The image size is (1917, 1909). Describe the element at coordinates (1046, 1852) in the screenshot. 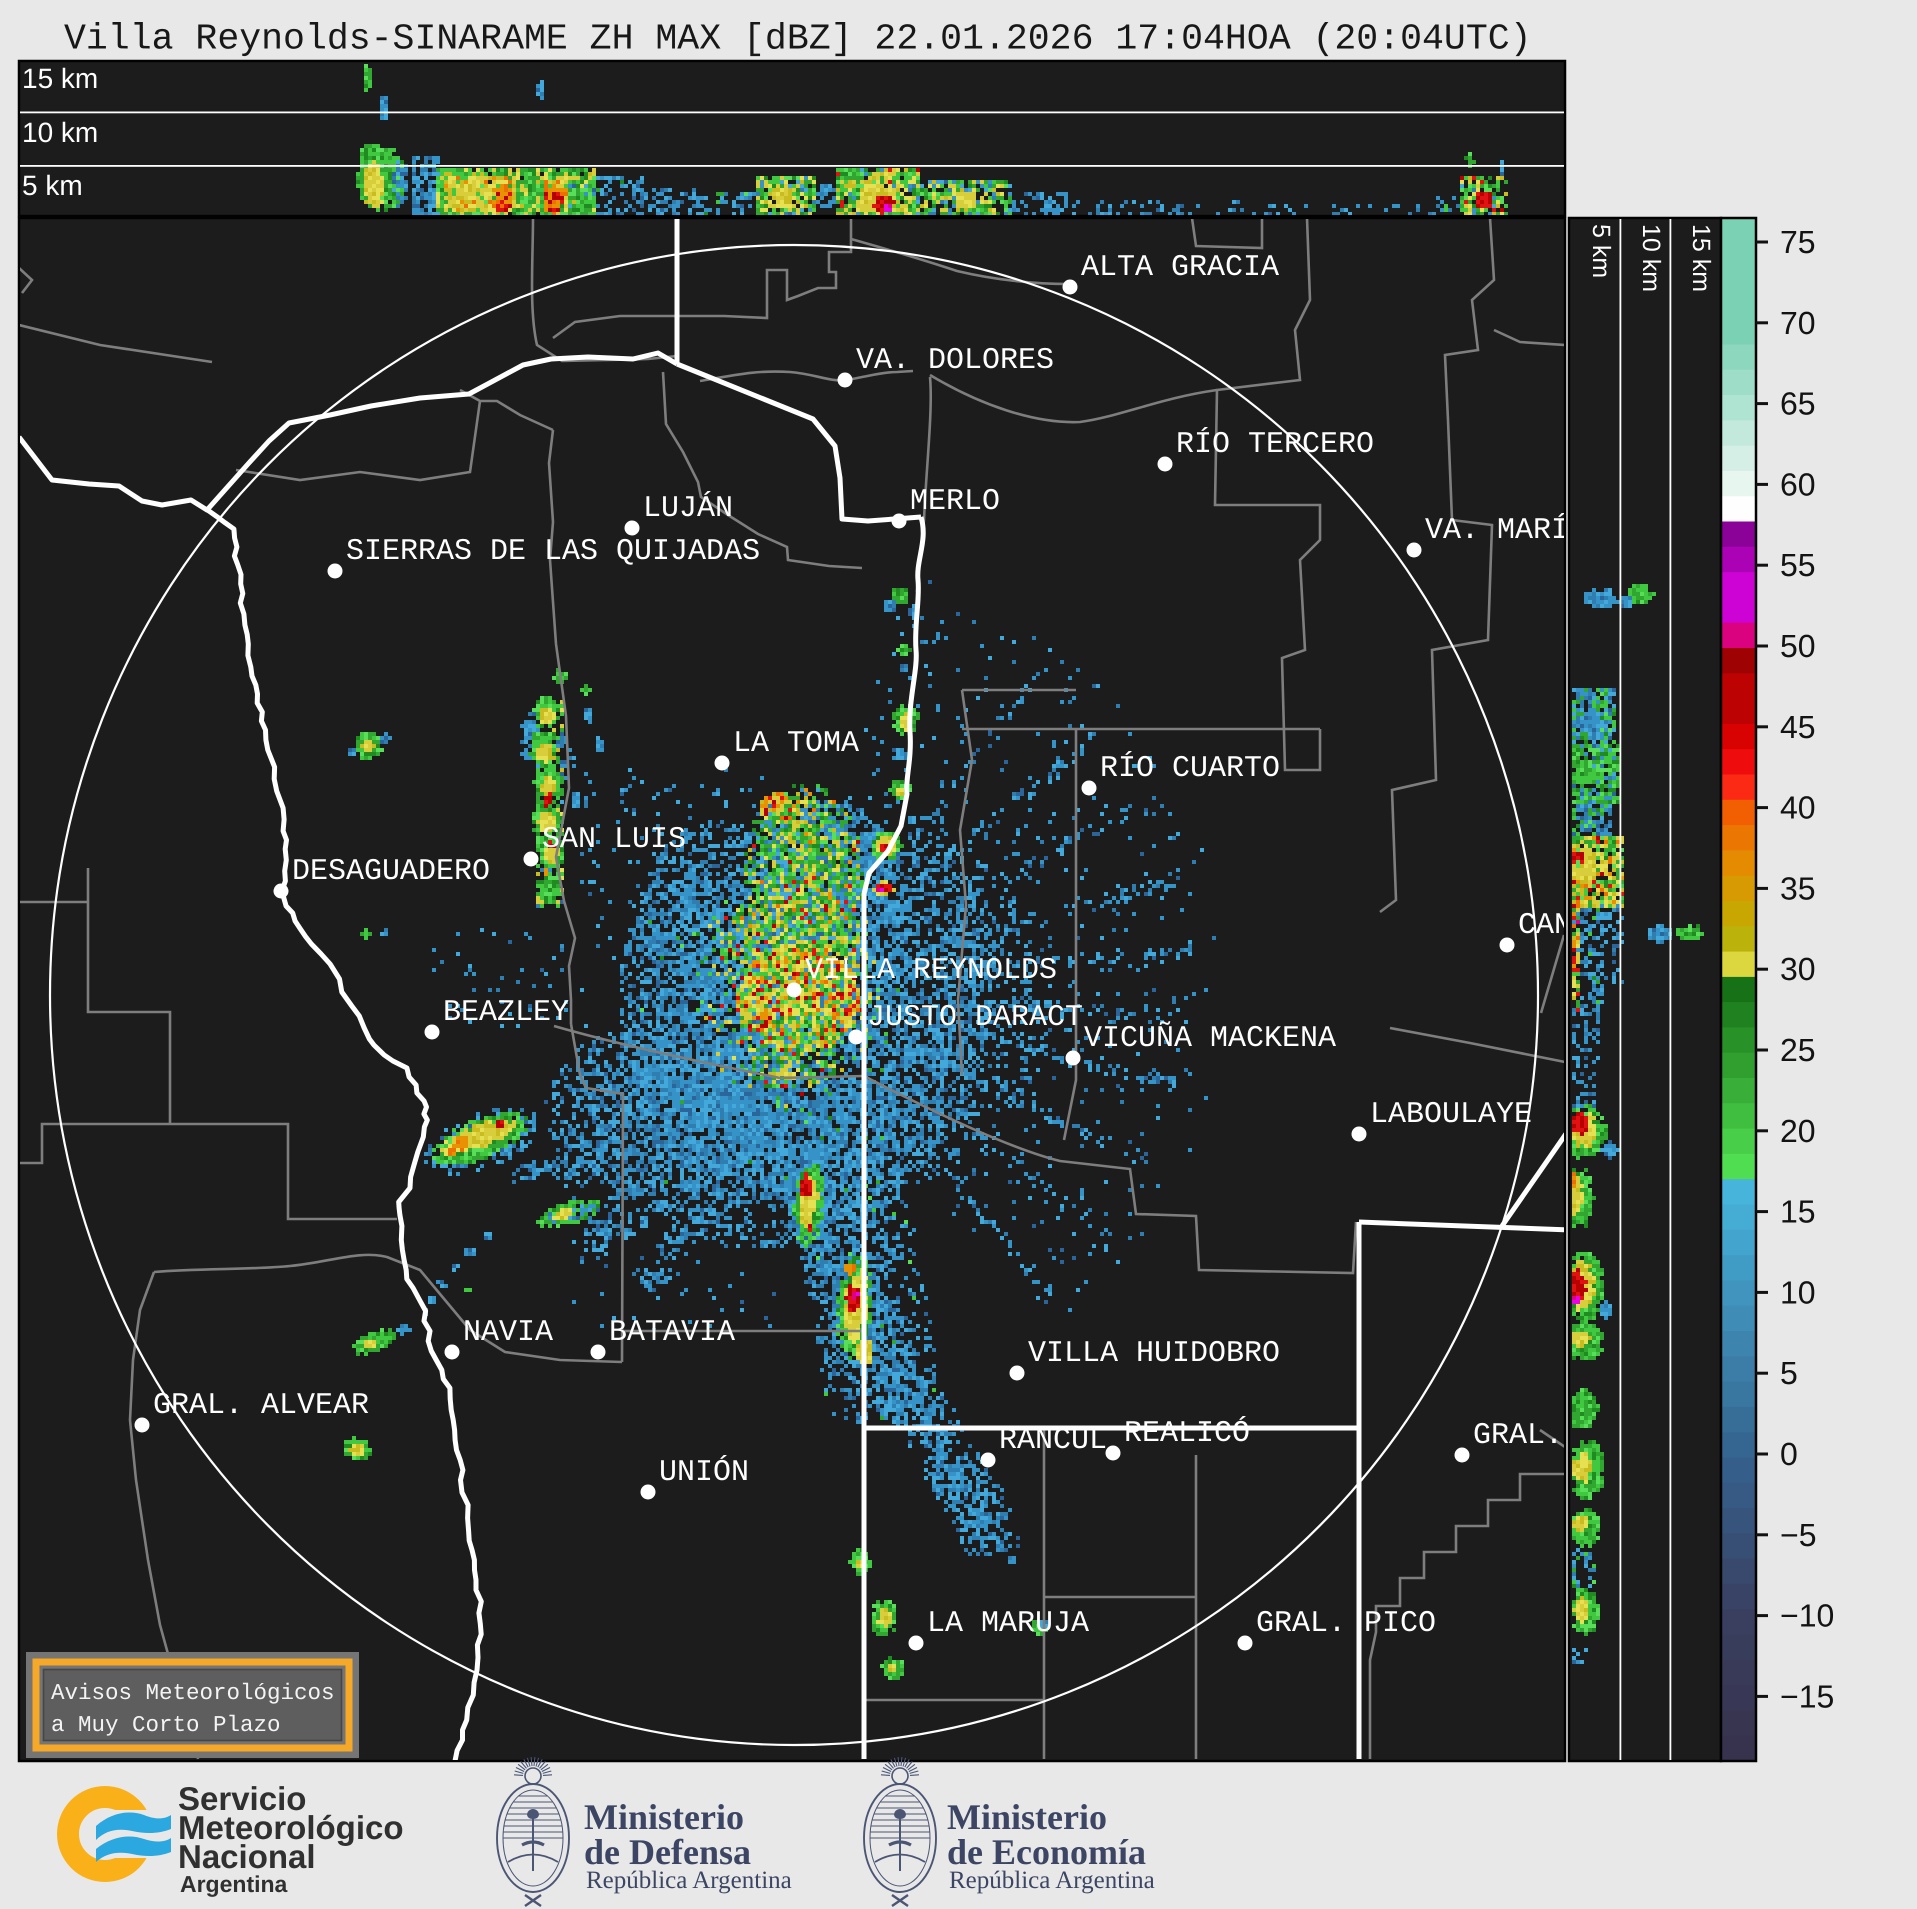

I see `svg-text: de Economía` at that location.